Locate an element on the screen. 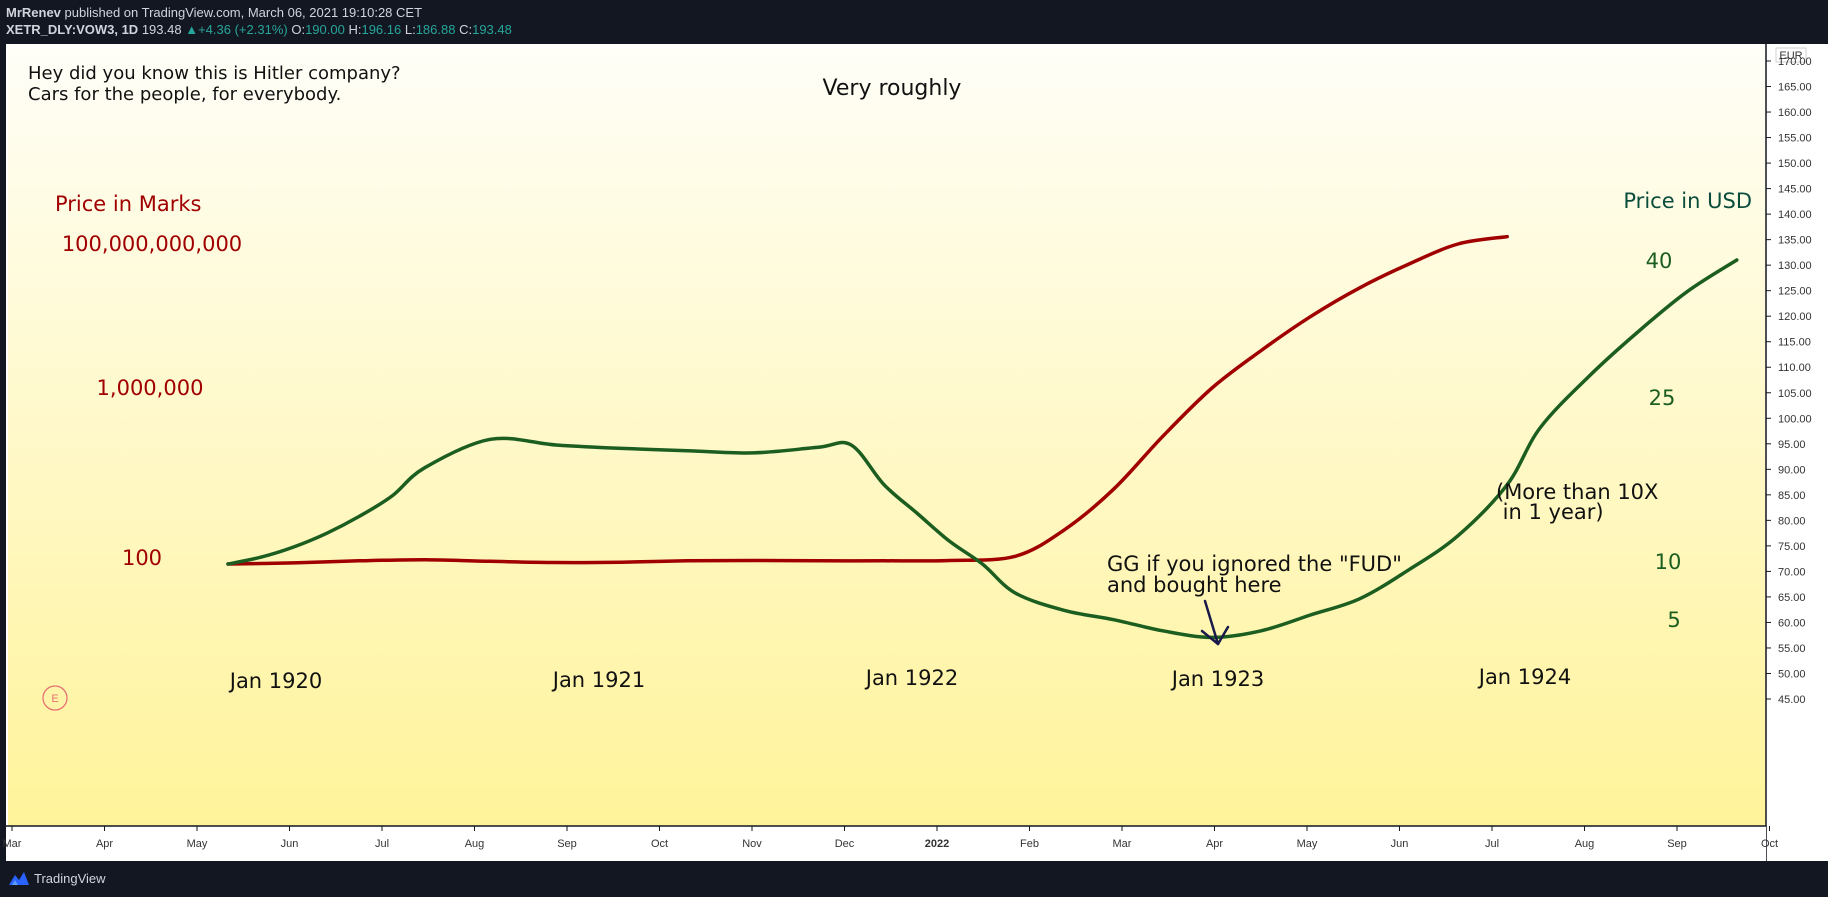 This screenshot has width=1828, height=897. up-triangle-icon: ▲ is located at coordinates (192, 29).